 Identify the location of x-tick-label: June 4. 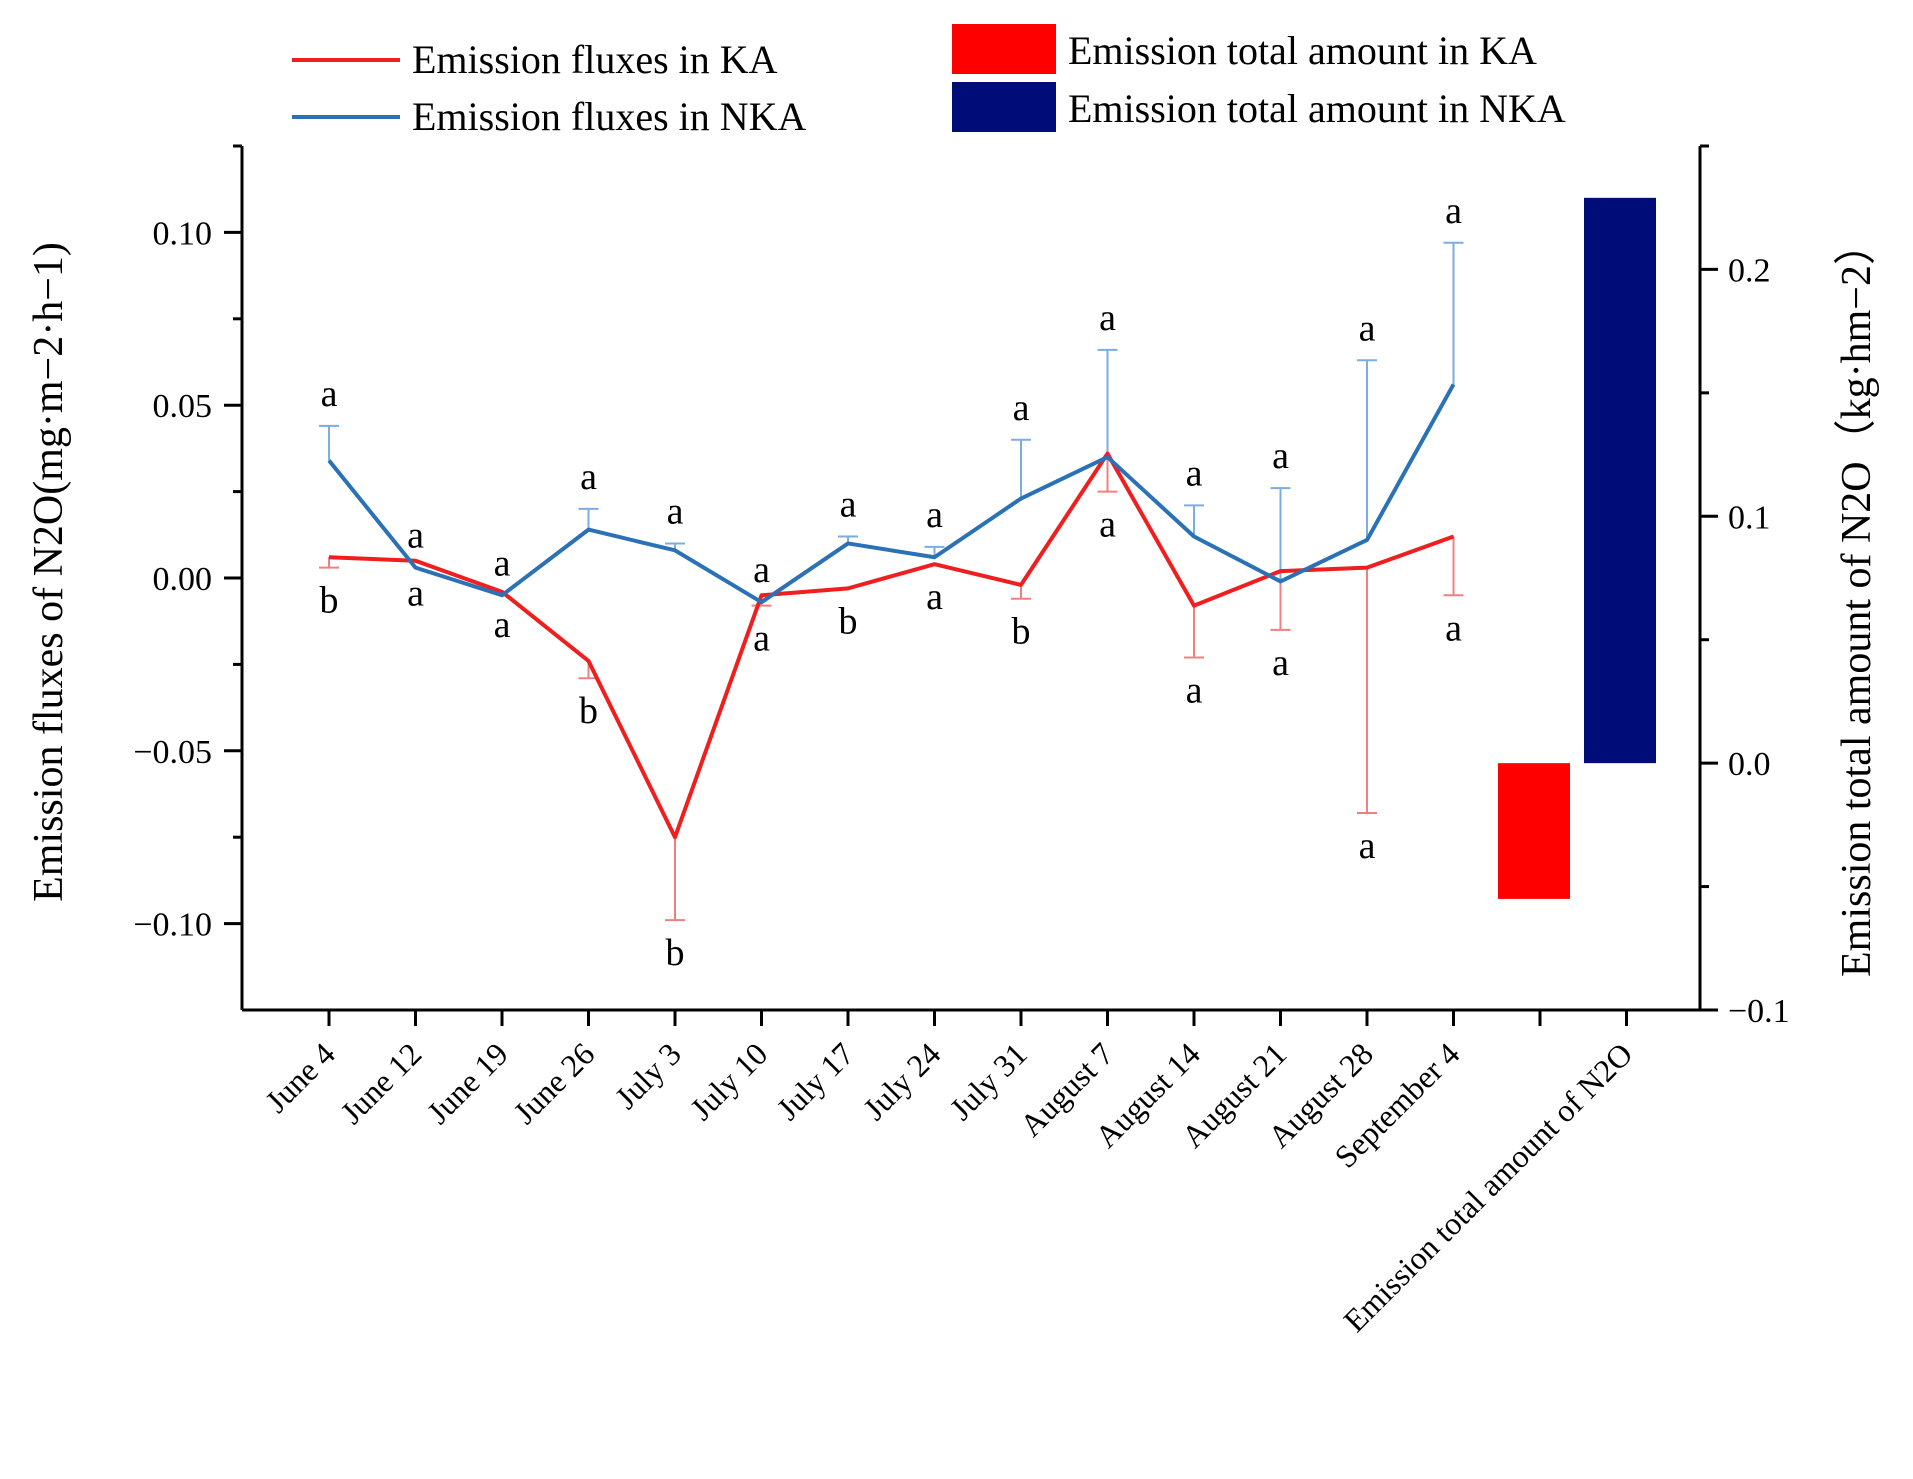
(300, 1077).